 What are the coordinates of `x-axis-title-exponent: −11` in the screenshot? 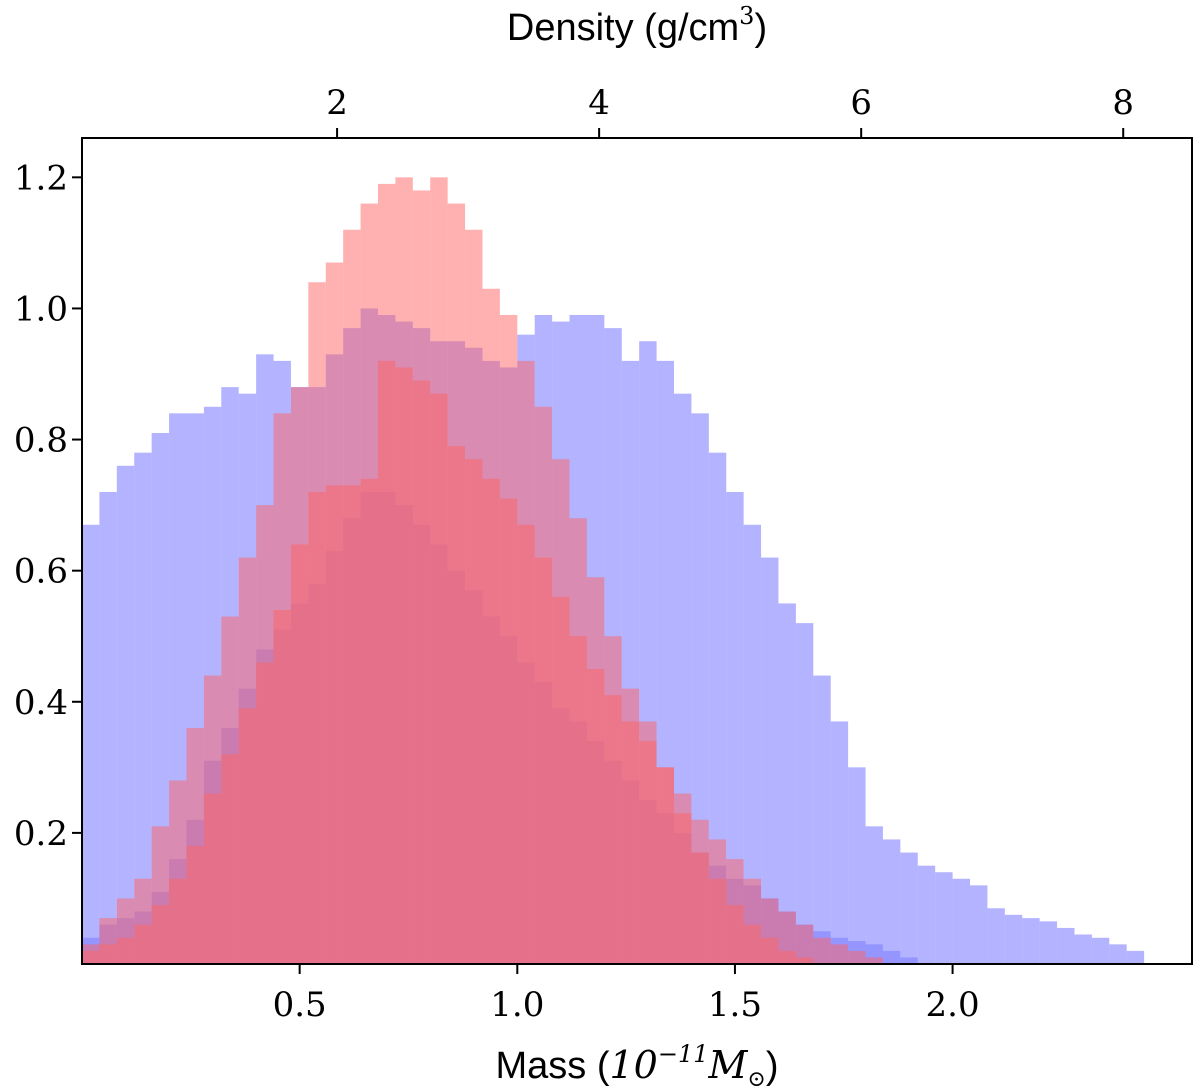 It's located at (683, 1054).